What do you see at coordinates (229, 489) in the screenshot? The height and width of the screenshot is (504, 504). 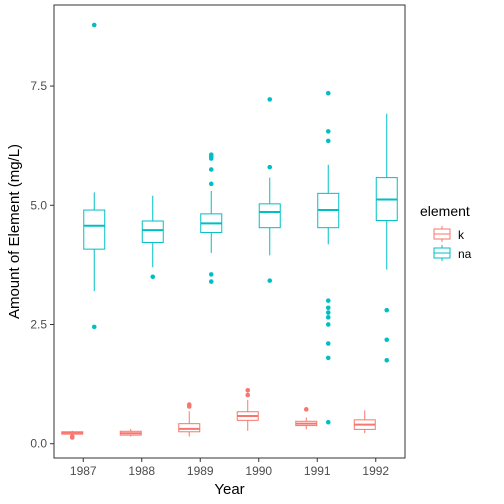 I see `x-axis-title: Year` at bounding box center [229, 489].